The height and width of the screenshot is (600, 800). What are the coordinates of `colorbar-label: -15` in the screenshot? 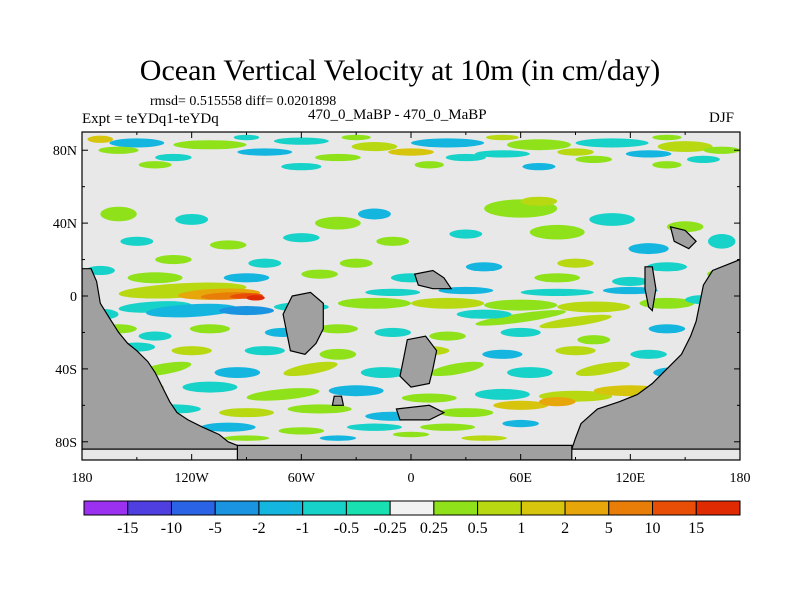 It's located at (127, 528).